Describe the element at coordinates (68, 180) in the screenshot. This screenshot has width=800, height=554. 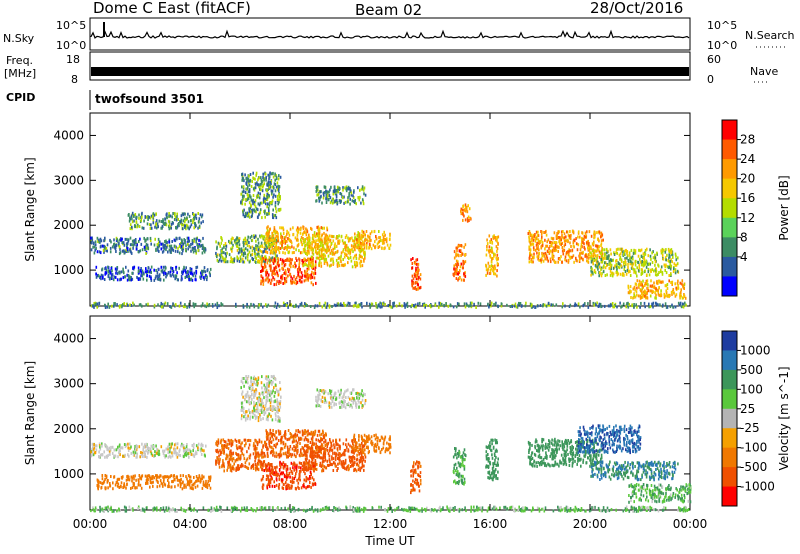
I see `y-tick-label: 3000` at that location.